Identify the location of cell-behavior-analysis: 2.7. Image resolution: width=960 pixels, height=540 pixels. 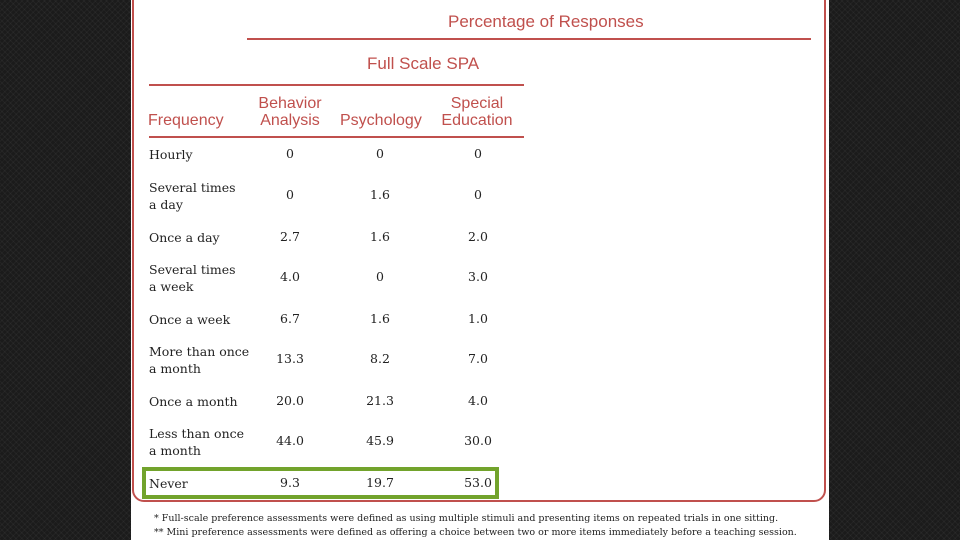
(290, 236).